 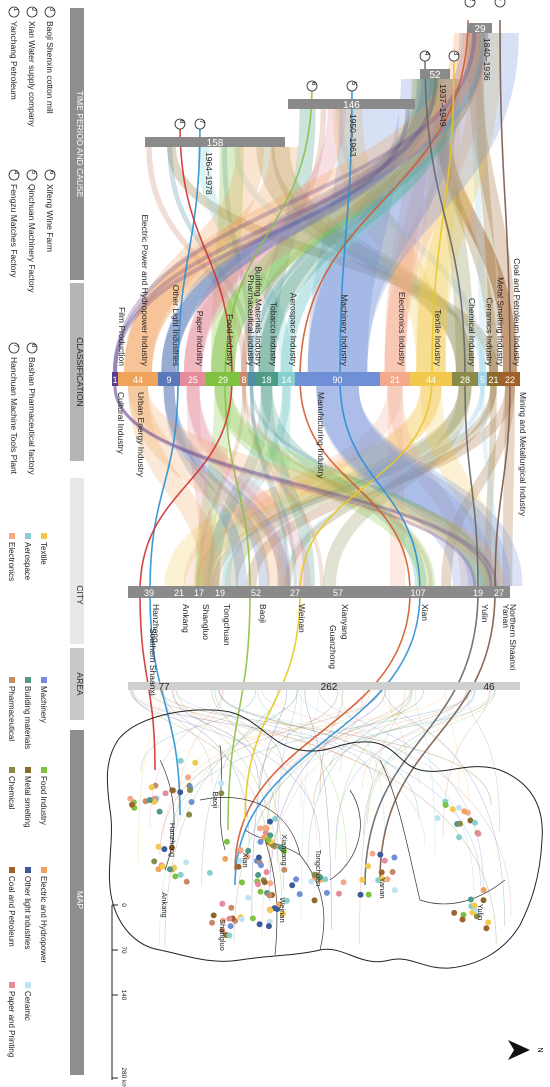 What do you see at coordinates (313, 84) in the screenshot?
I see `case-number: 6` at bounding box center [313, 84].